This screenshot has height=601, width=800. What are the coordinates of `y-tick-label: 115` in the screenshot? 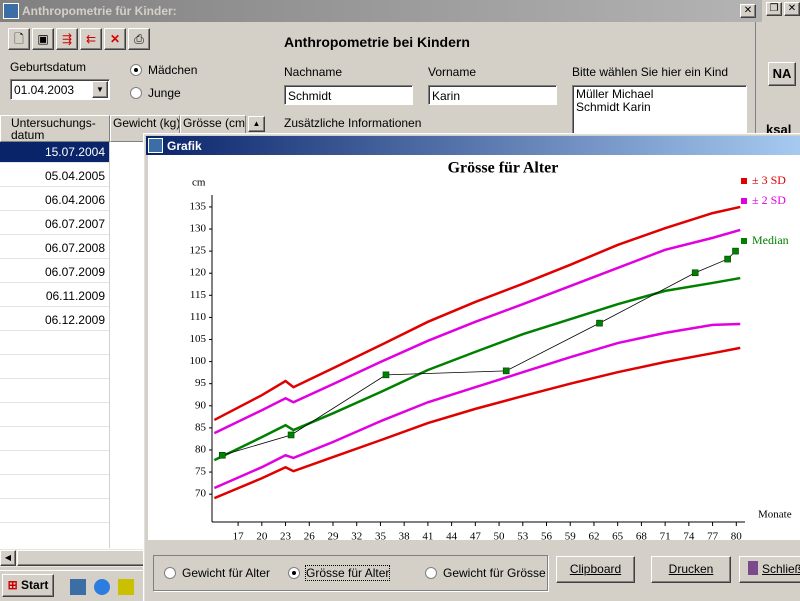 It's located at (198, 295).